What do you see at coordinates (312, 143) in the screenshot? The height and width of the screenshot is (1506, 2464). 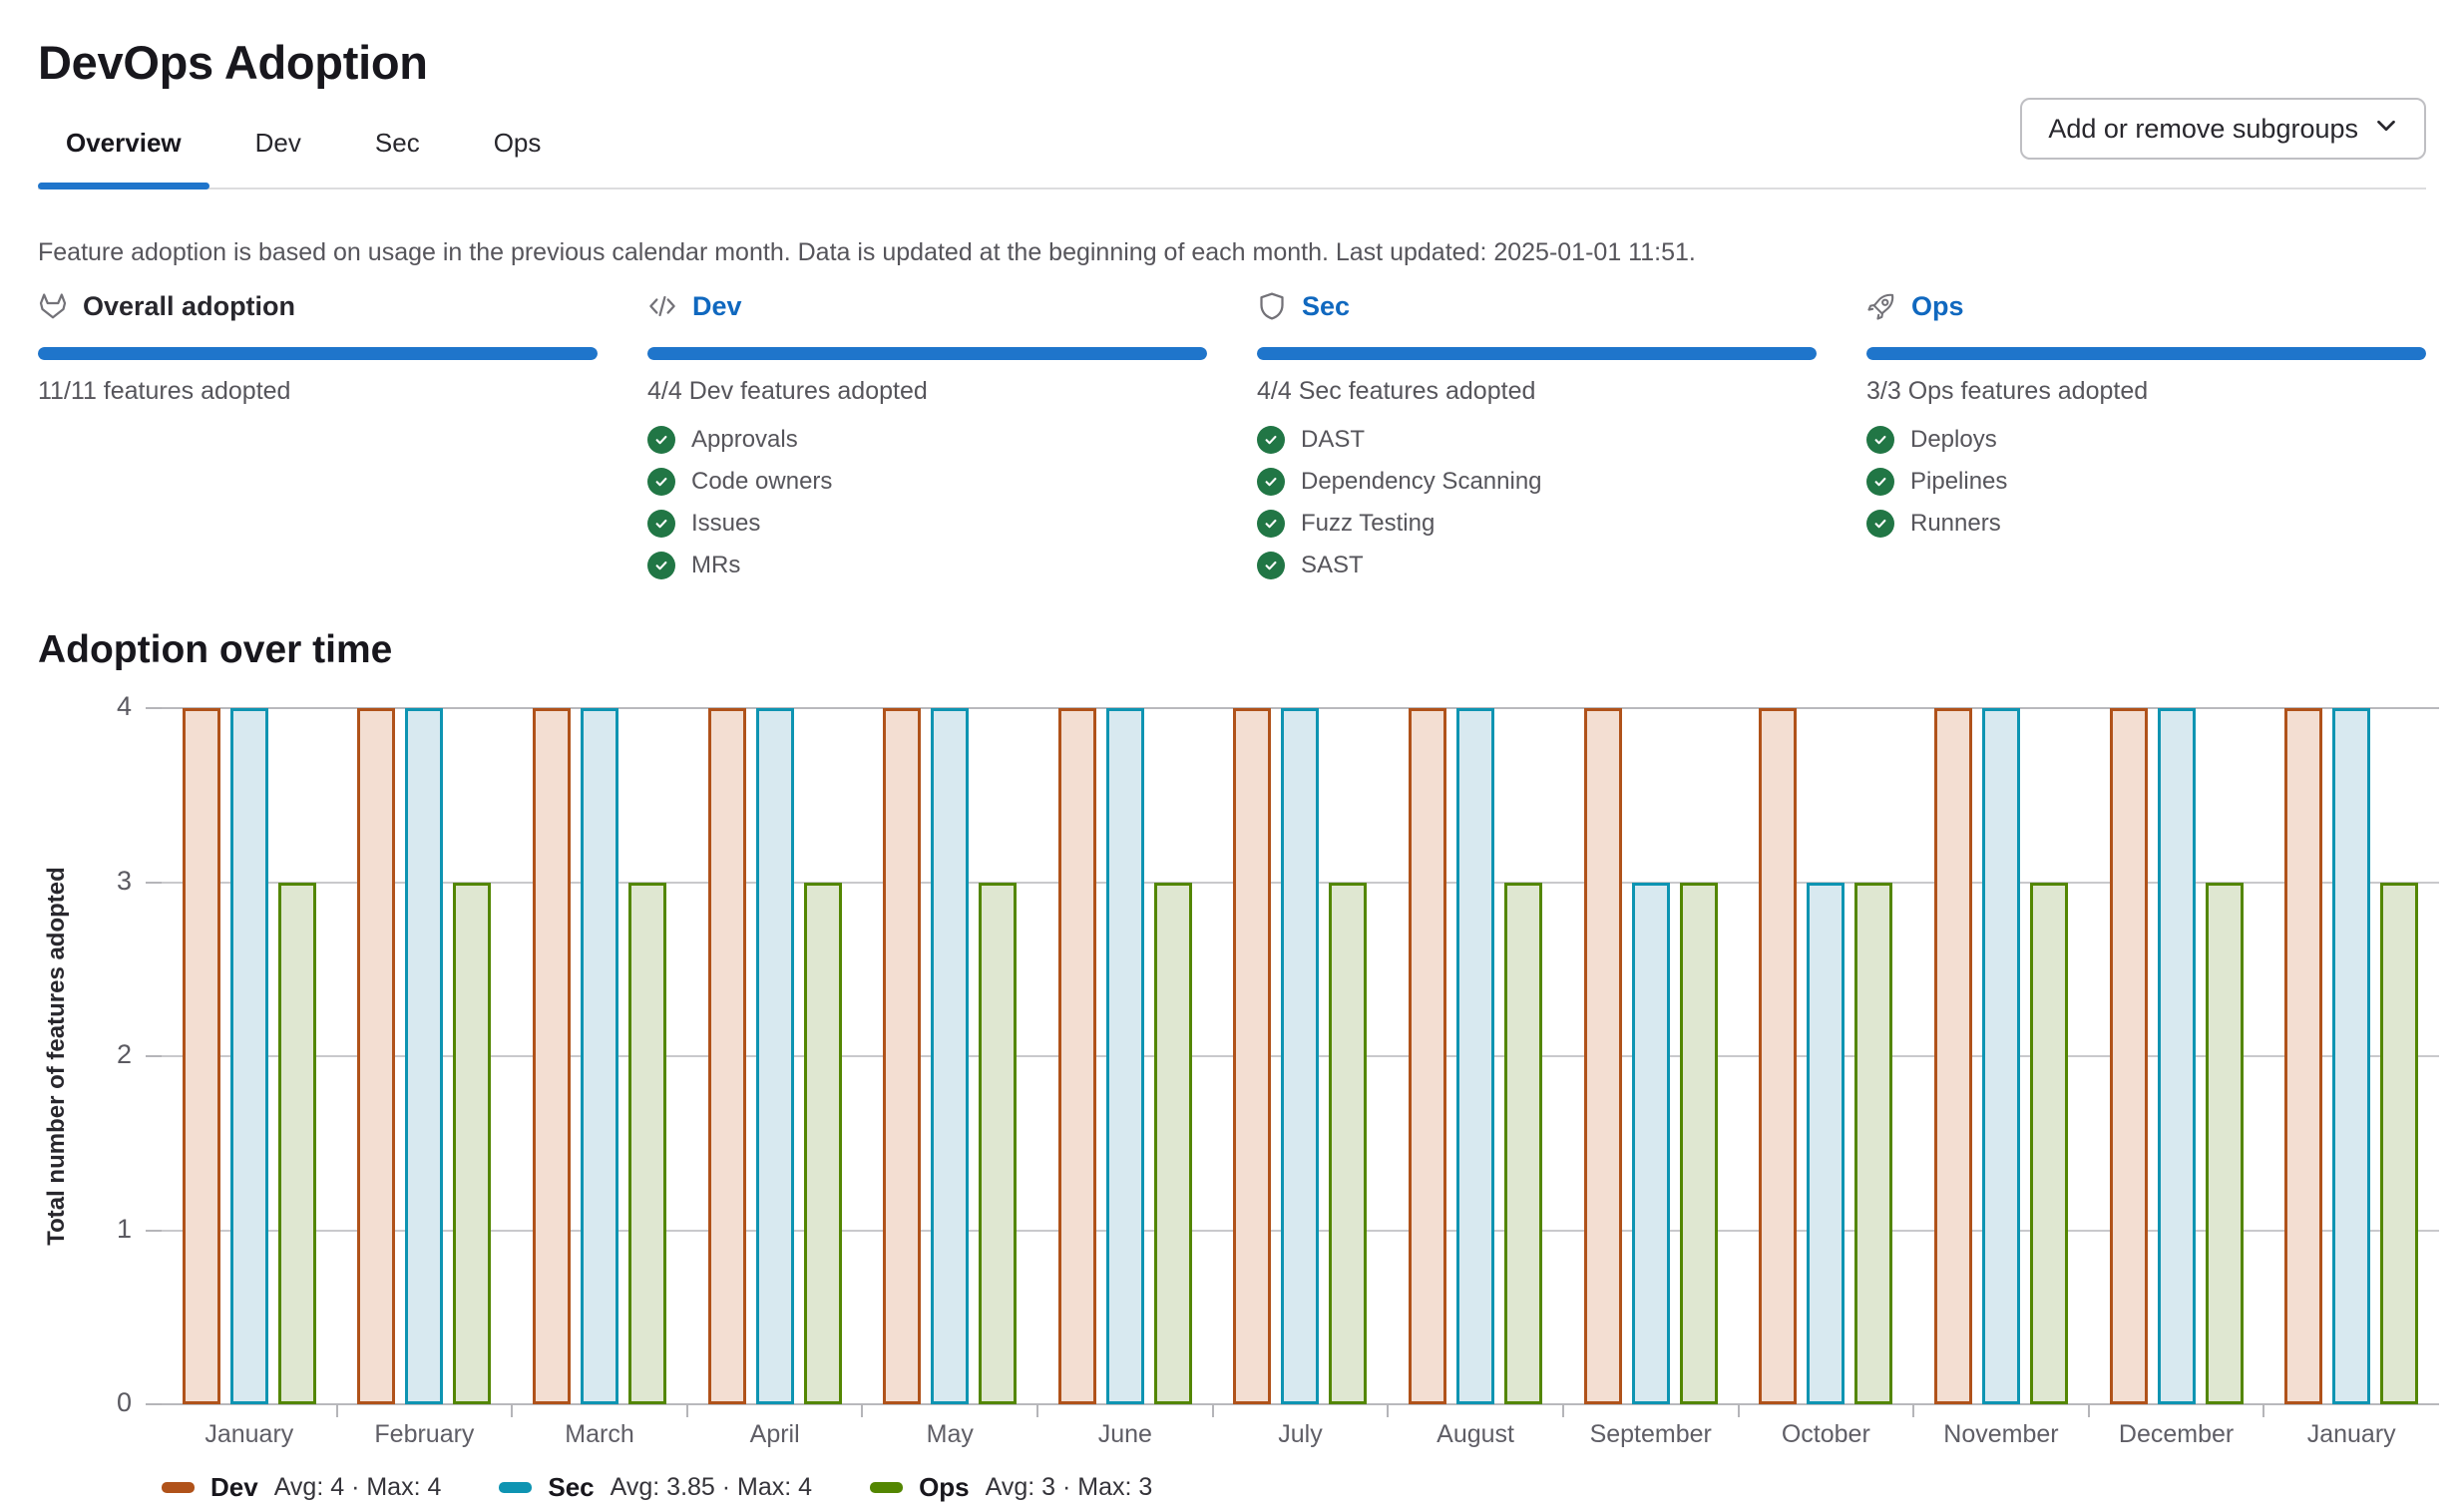 I see `tabs: Overview Dev Sec Ops` at bounding box center [312, 143].